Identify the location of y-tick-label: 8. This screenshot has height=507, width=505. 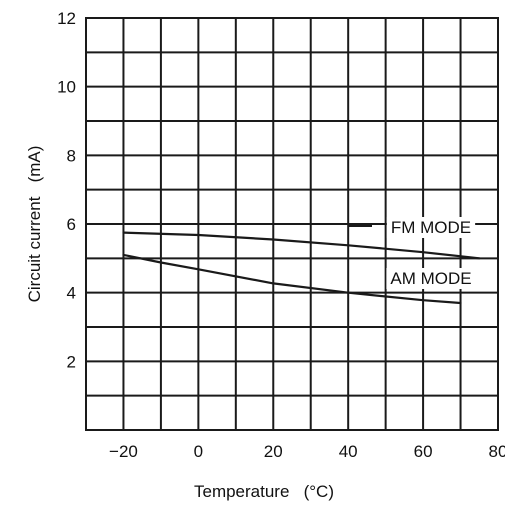
(71, 155).